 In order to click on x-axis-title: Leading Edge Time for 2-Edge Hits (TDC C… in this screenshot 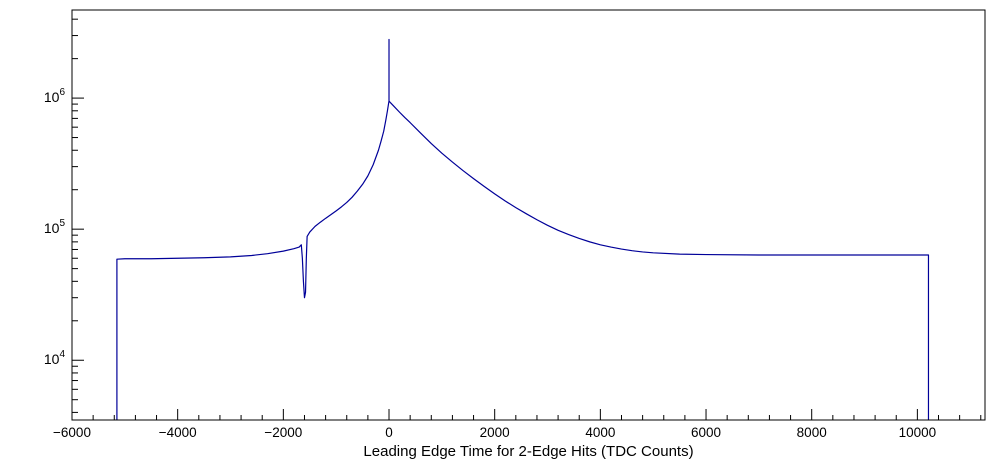, I will do `click(528, 451)`.